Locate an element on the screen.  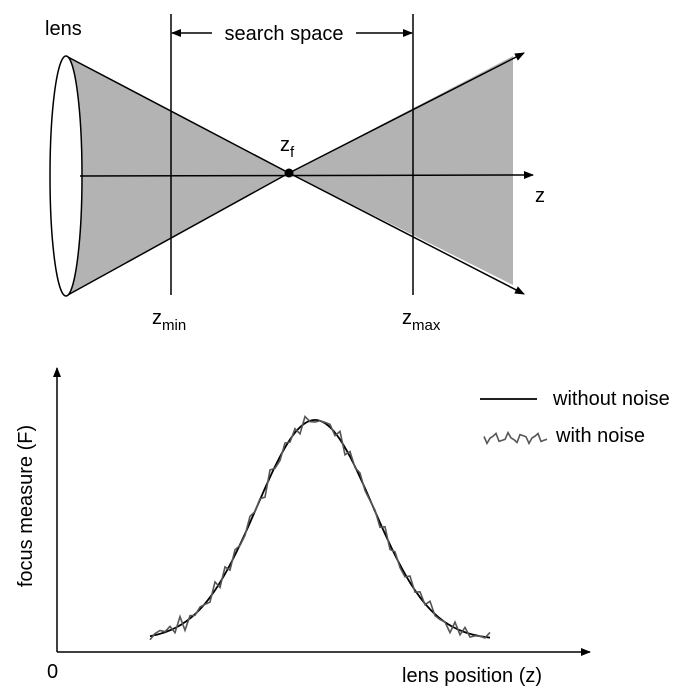
focus-point-label: zf is located at coordinates (287, 147).